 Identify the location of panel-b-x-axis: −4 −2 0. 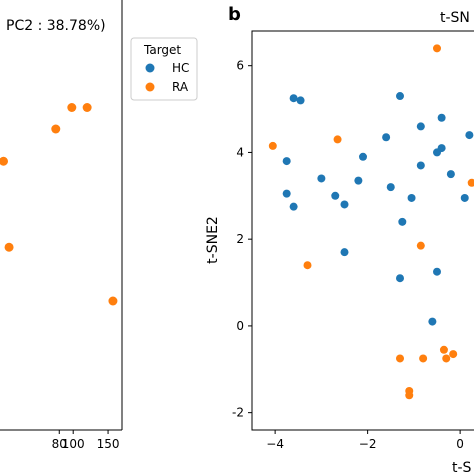
(365, 440).